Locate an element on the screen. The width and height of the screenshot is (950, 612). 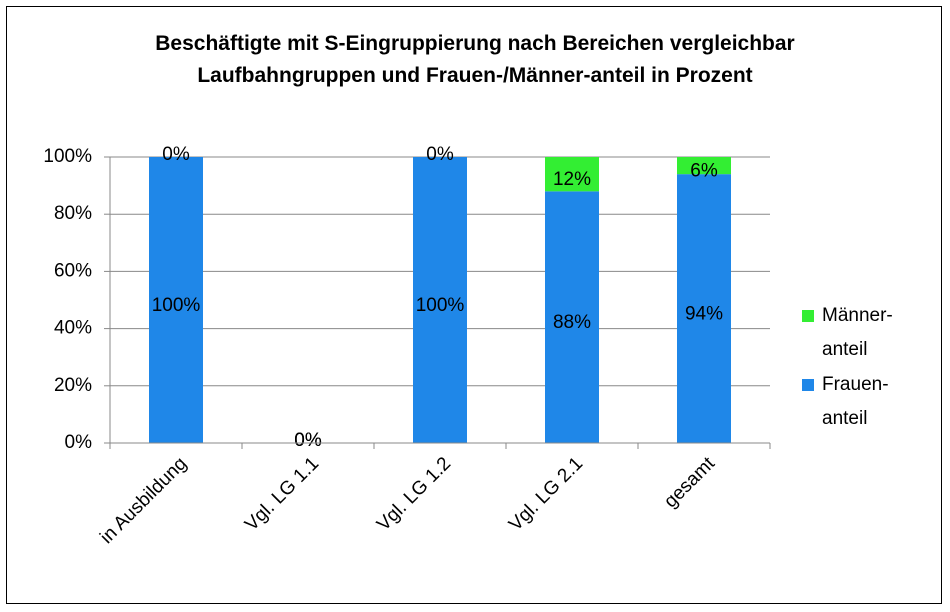
y-tick-label: 40% is located at coordinates (73, 328).